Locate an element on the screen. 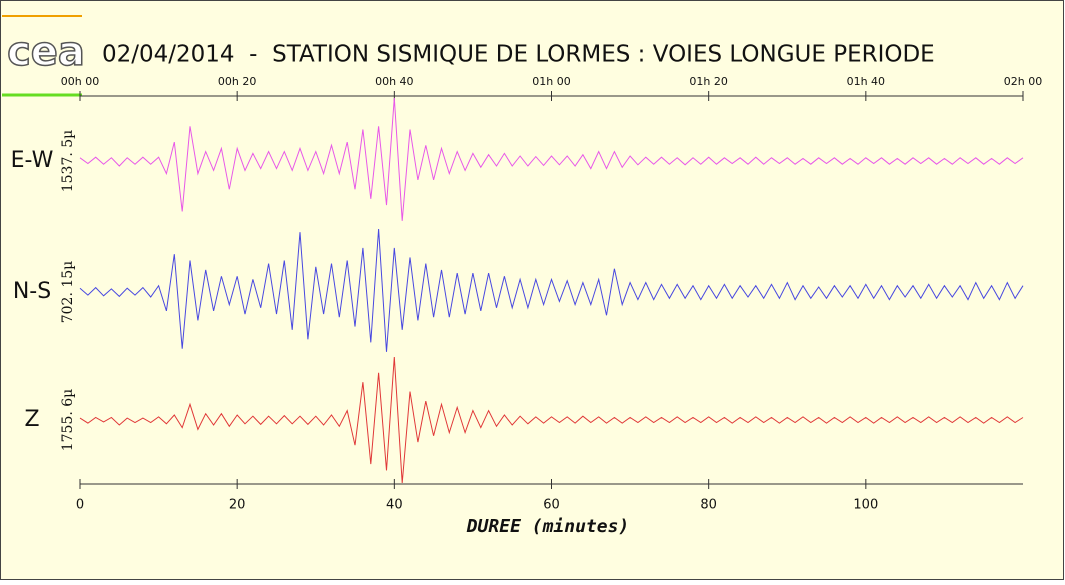  x-axis-label: DUREE (minutes) is located at coordinates (548, 526).